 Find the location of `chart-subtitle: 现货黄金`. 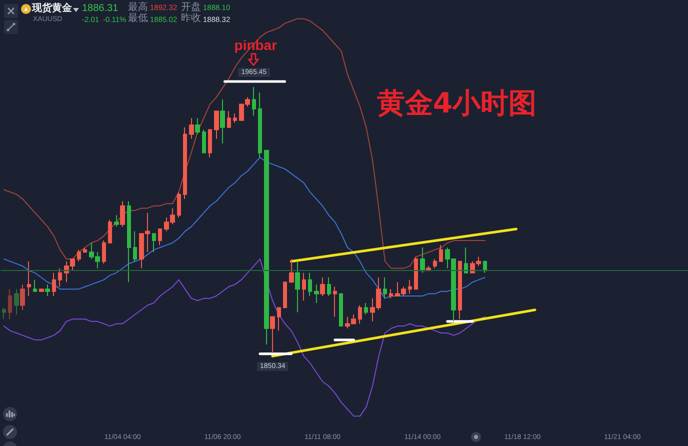

chart-subtitle: 现货黄金 is located at coordinates (52, 8).